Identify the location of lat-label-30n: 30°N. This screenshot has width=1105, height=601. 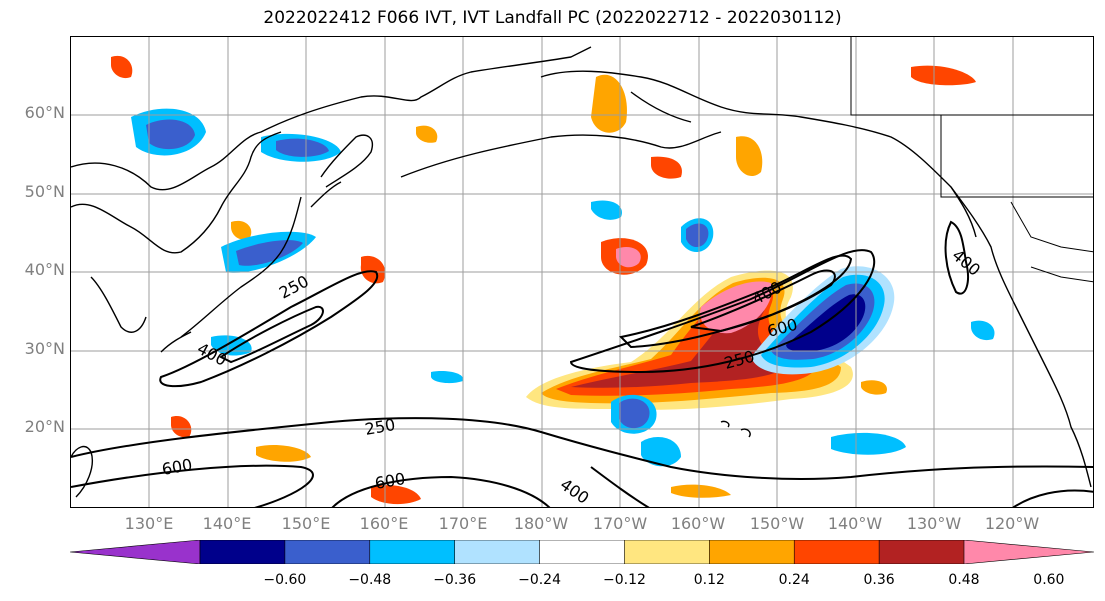
(44, 348).